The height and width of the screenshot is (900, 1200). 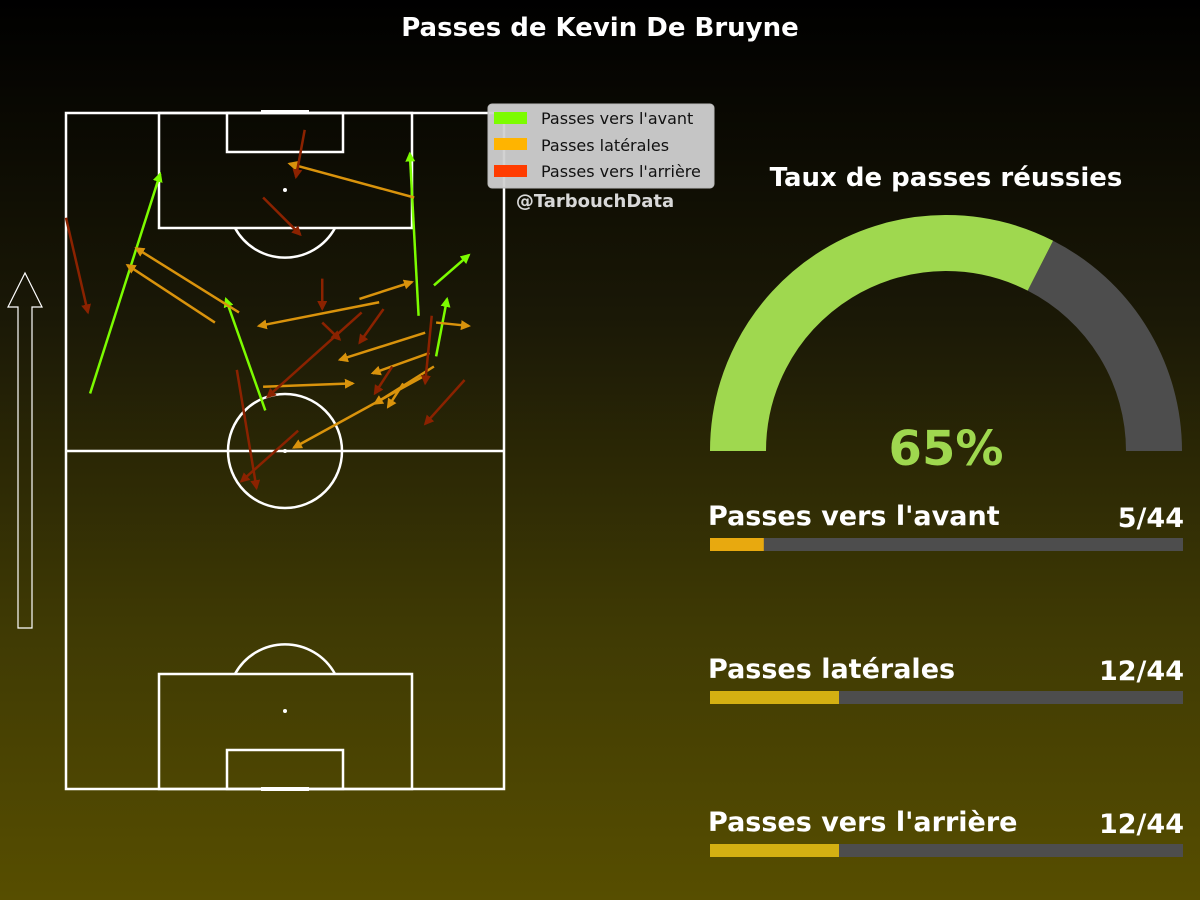 What do you see at coordinates (1151, 518) in the screenshot?
I see `bar-value-forward: 5/44` at bounding box center [1151, 518].